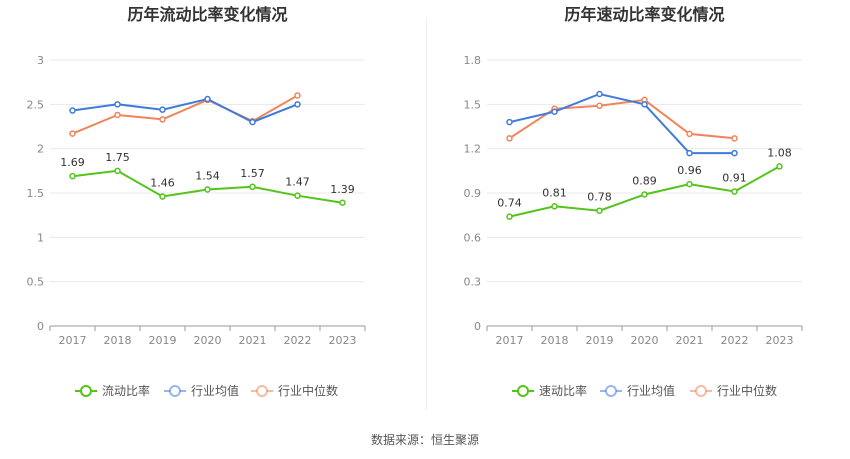  What do you see at coordinates (424, 440) in the screenshot?
I see `data-source-note: 数据来源：恒生聚源` at bounding box center [424, 440].